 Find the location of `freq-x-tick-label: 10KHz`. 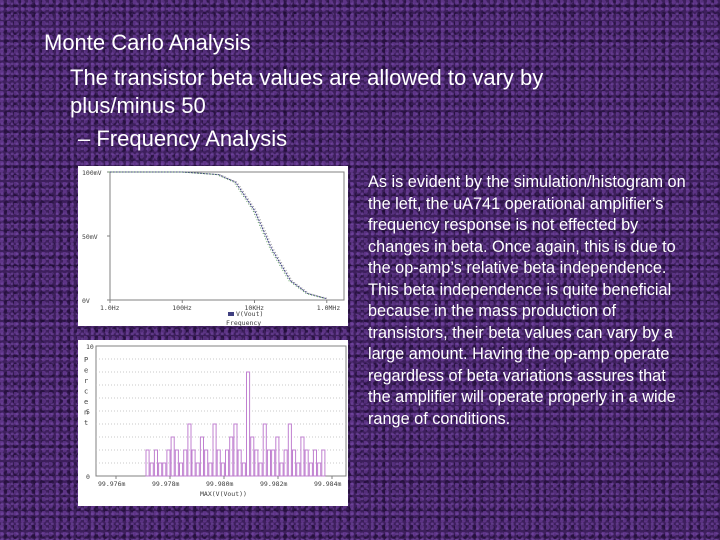

freq-x-tick-label: 10KHz is located at coordinates (255, 308).